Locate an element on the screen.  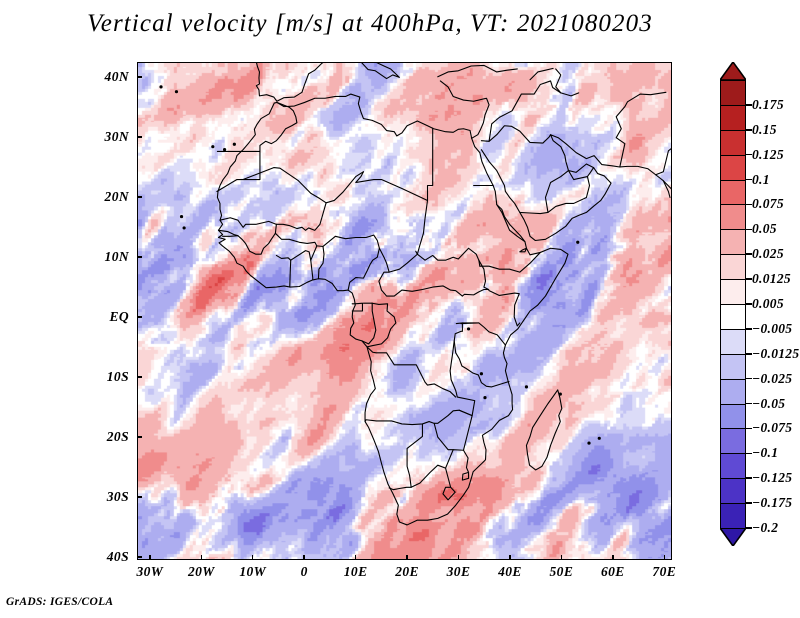
colorbar-arrow-top-icon is located at coordinates (733, 71).